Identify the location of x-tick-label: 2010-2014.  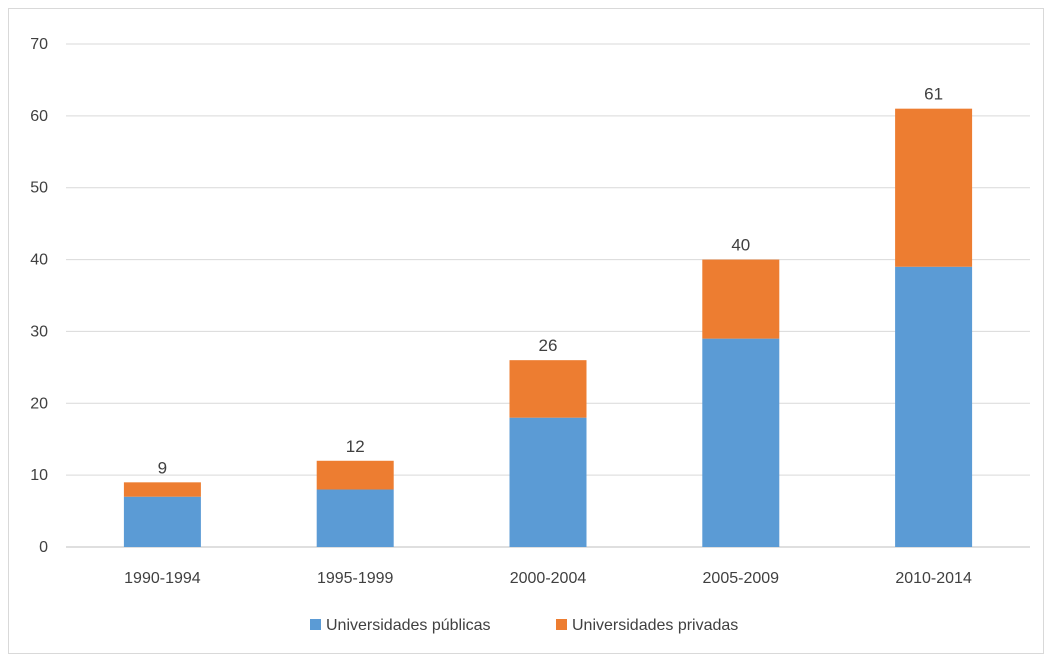
(933, 578).